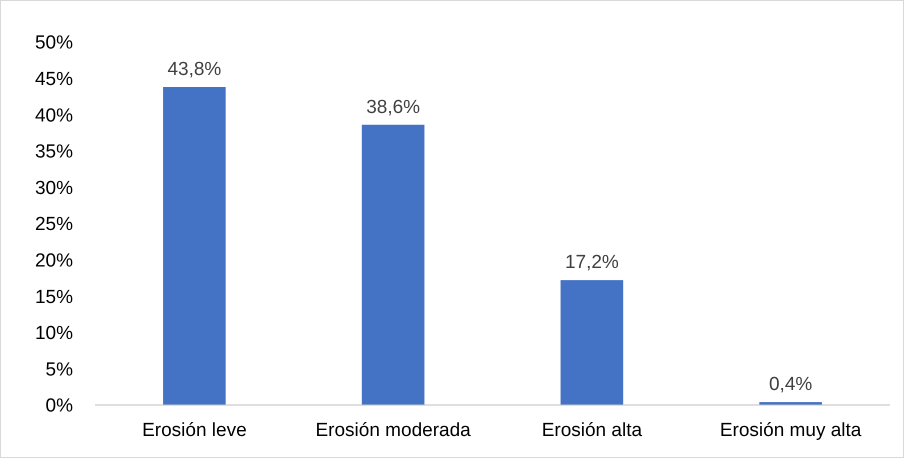  I want to click on x-tick-label: Erosión leve, so click(194, 430).